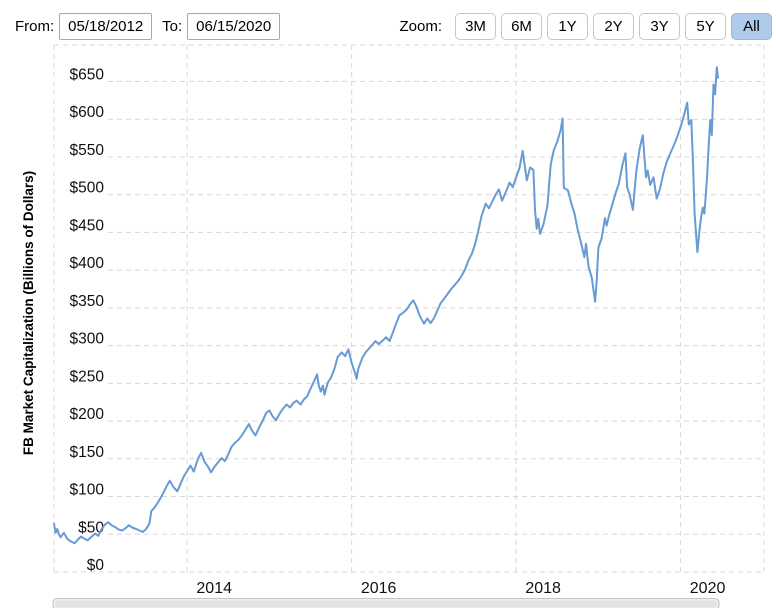  What do you see at coordinates (96, 565) in the screenshot?
I see `y-tick-label: $0` at bounding box center [96, 565].